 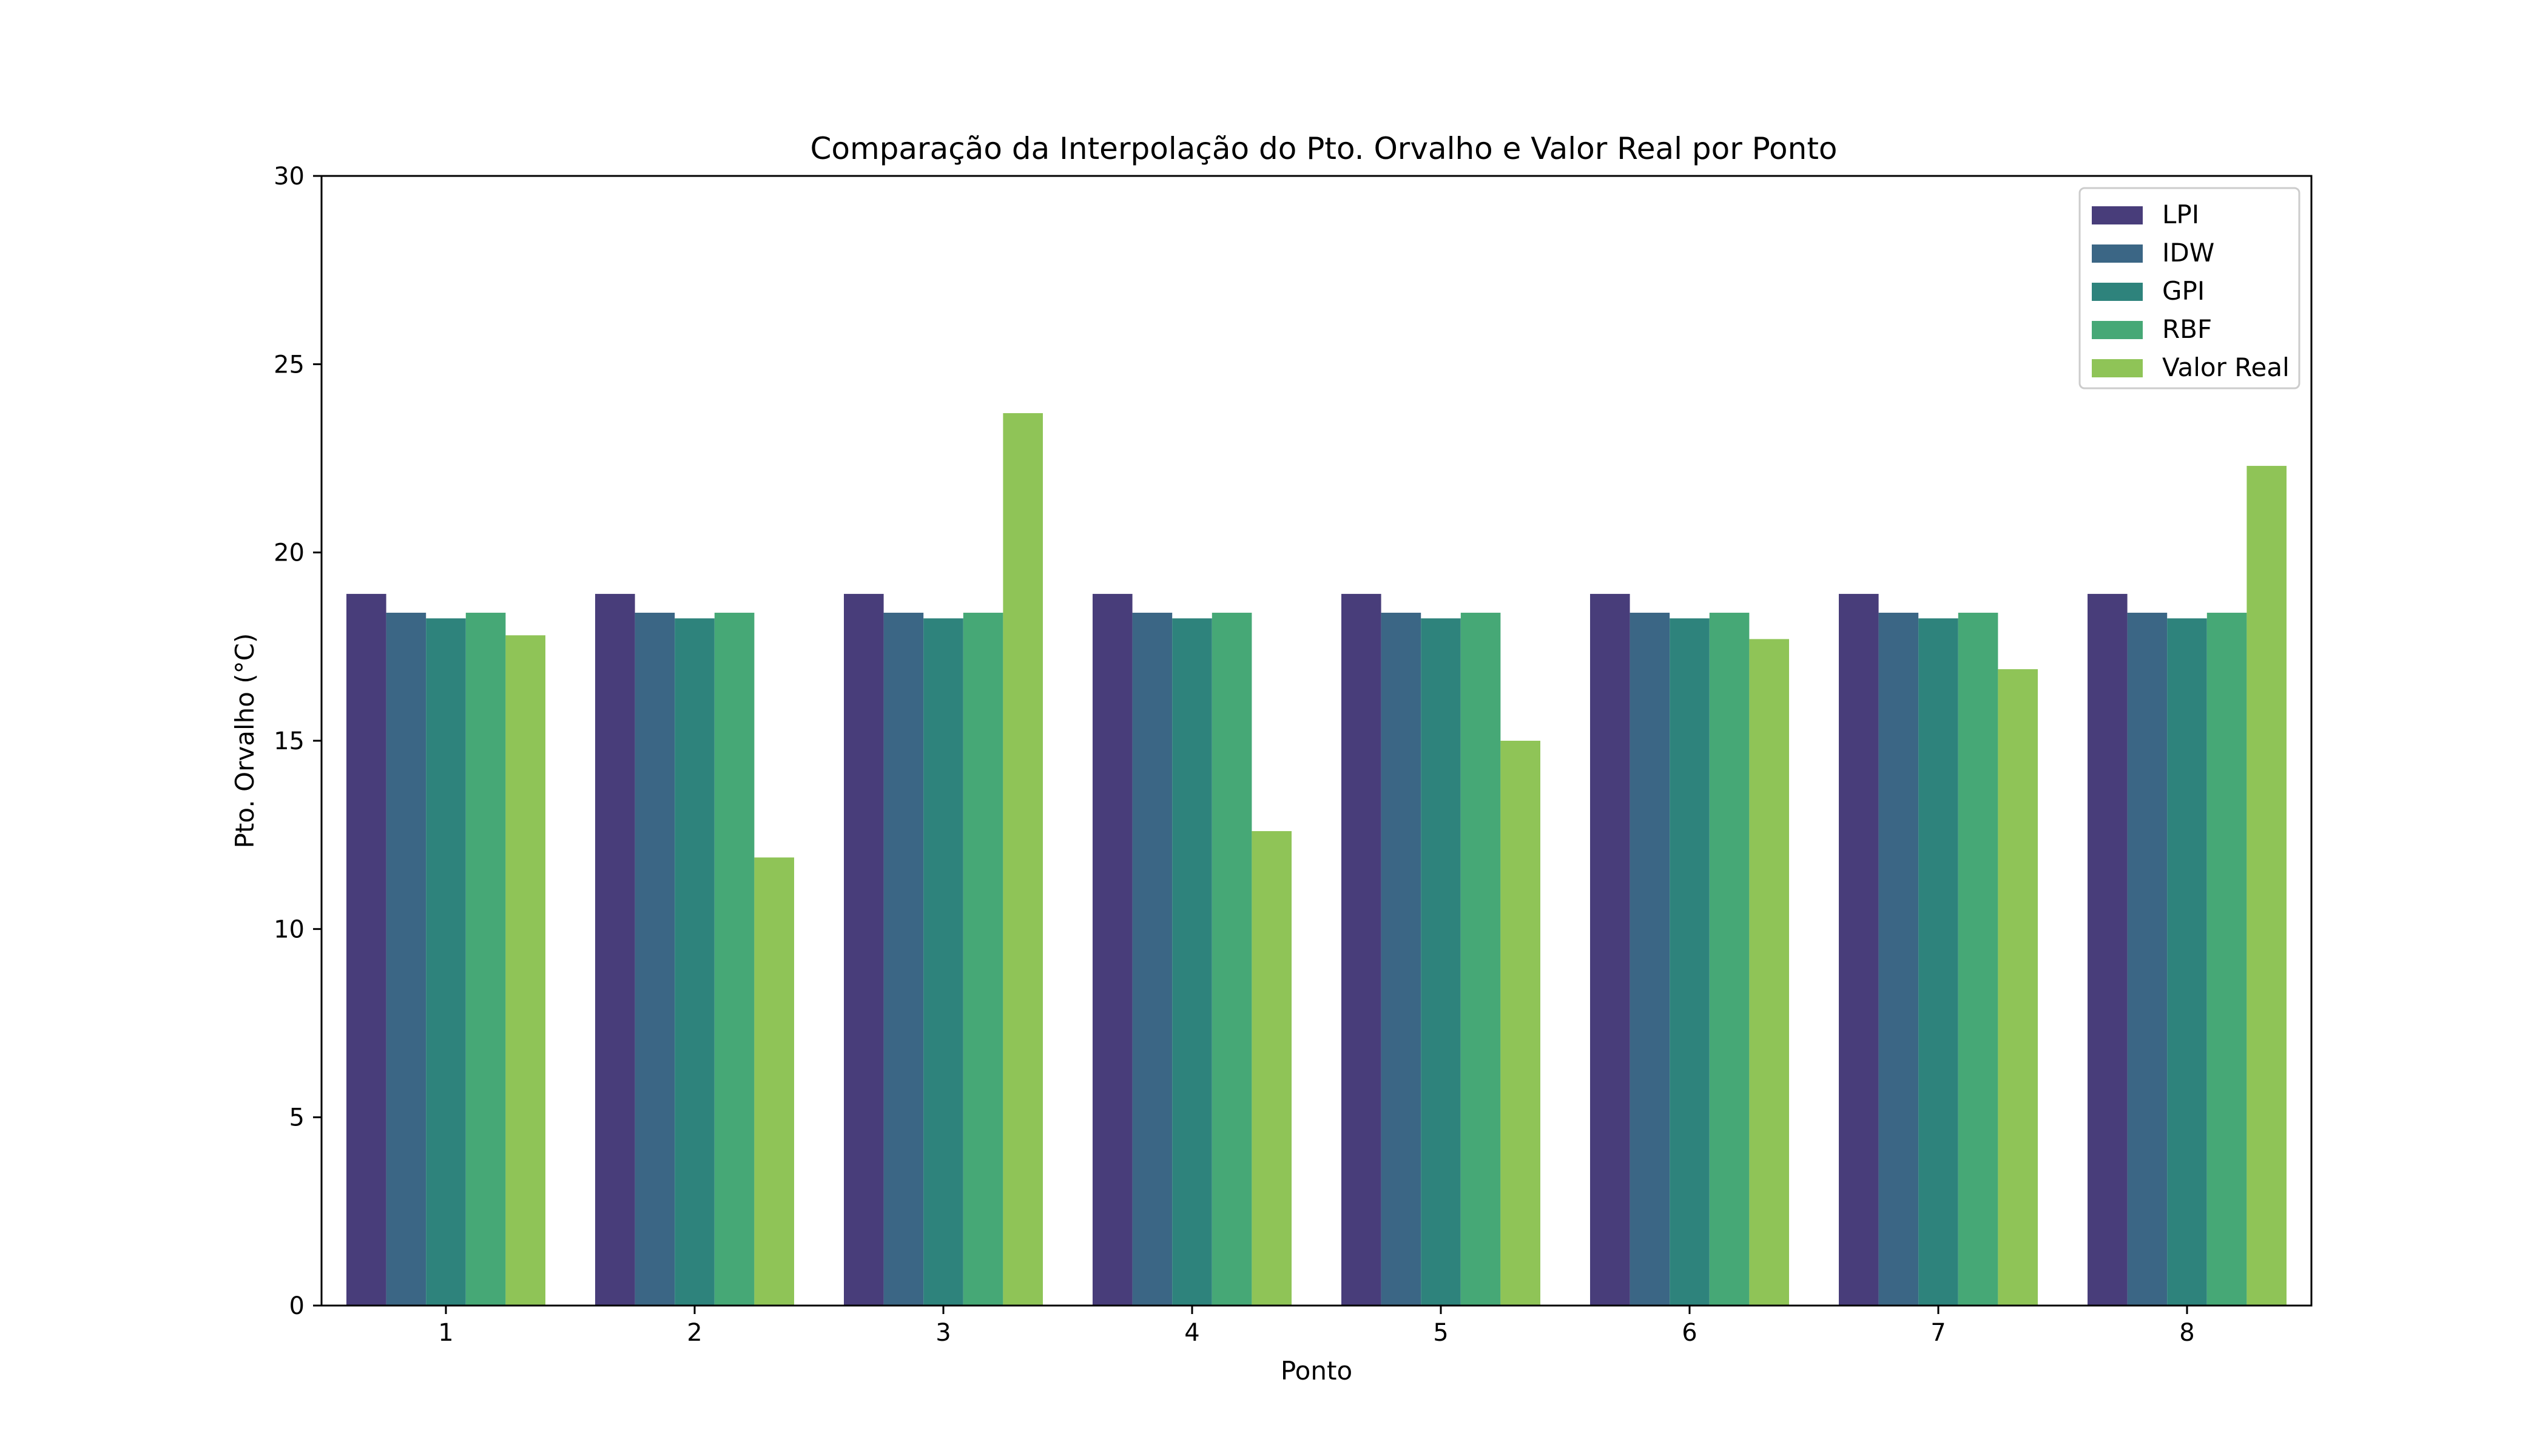 What do you see at coordinates (289, 176) in the screenshot?
I see `y-tick-label: 30` at bounding box center [289, 176].